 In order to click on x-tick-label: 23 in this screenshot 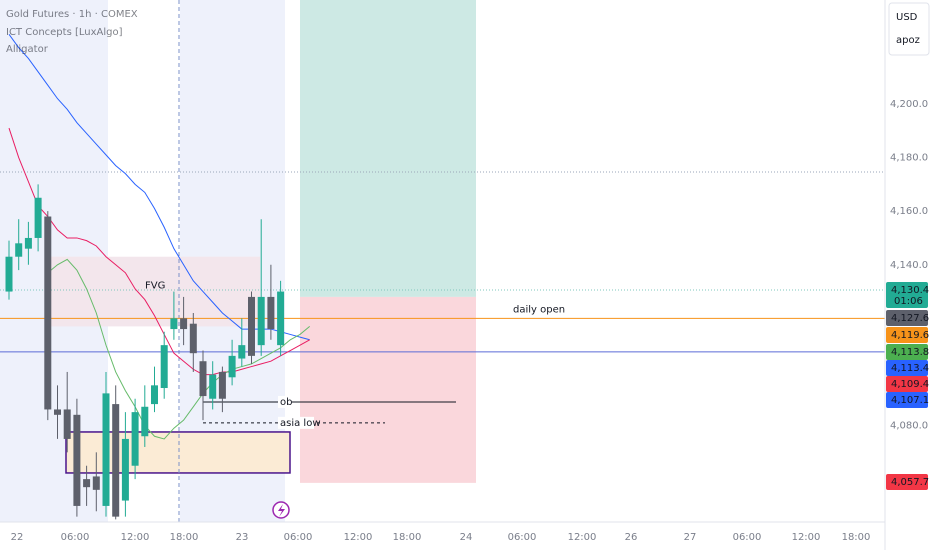, I will do `click(242, 537)`.